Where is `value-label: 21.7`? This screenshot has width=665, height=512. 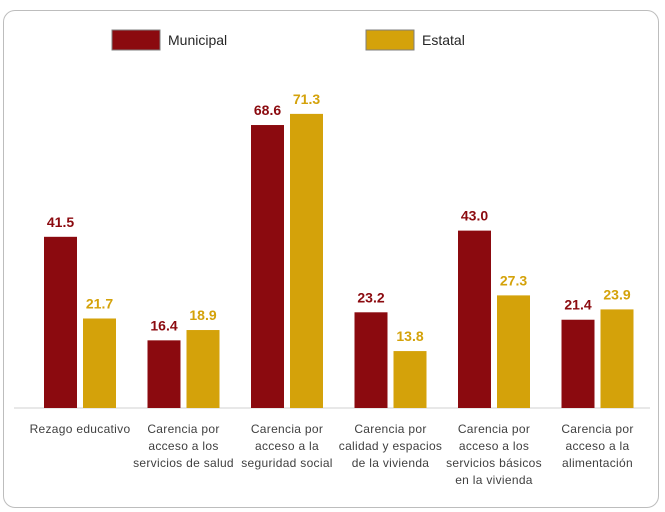 value-label: 21.7 is located at coordinates (99, 303).